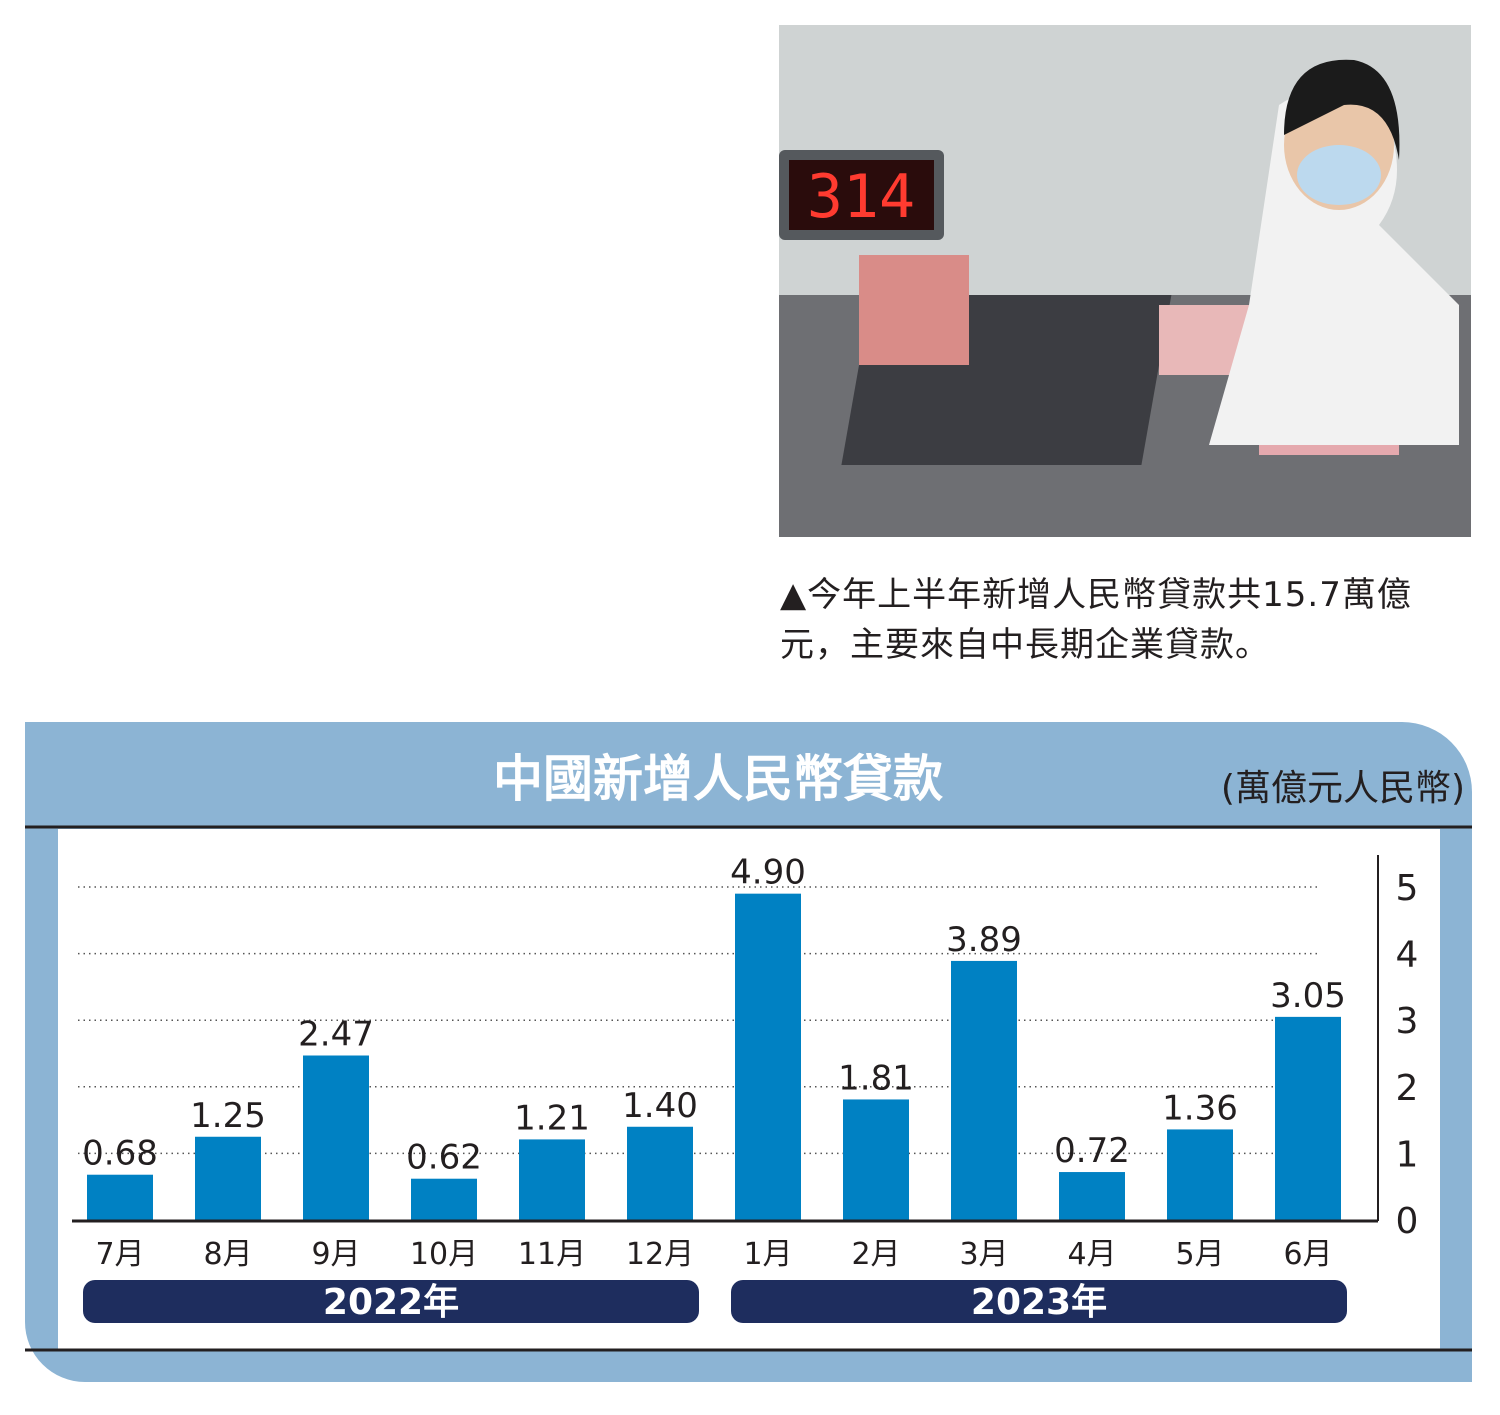 The width and height of the screenshot is (1500, 1415). What do you see at coordinates (1199, 1254) in the screenshot?
I see `x-tick-label: 5月` at bounding box center [1199, 1254].